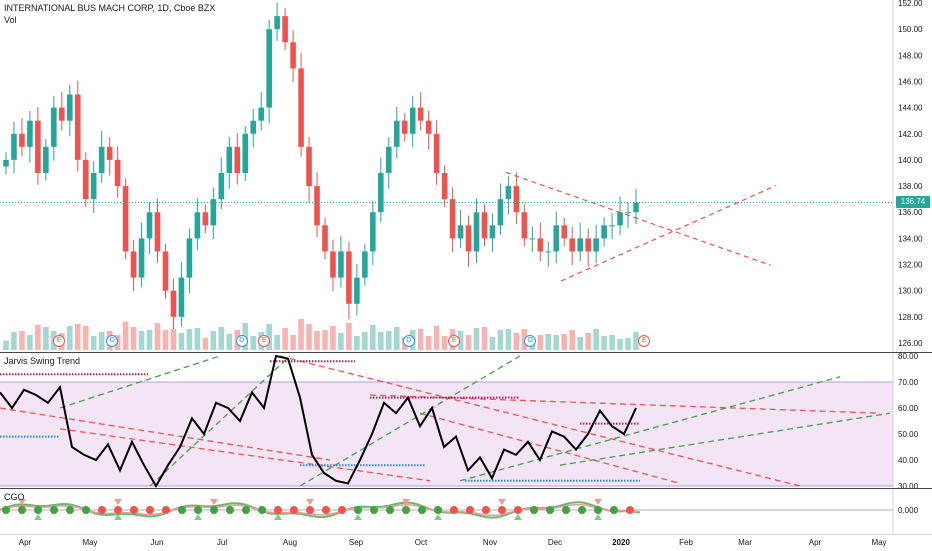 The height and width of the screenshot is (551, 932). Describe the element at coordinates (910, 212) in the screenshot. I see `price-tick-label: 136.00` at that location.